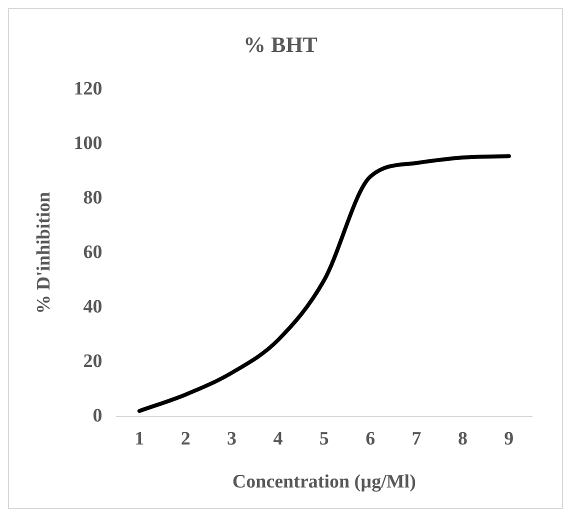  What do you see at coordinates (509, 439) in the screenshot?
I see `x-tick-label: 9` at bounding box center [509, 439].